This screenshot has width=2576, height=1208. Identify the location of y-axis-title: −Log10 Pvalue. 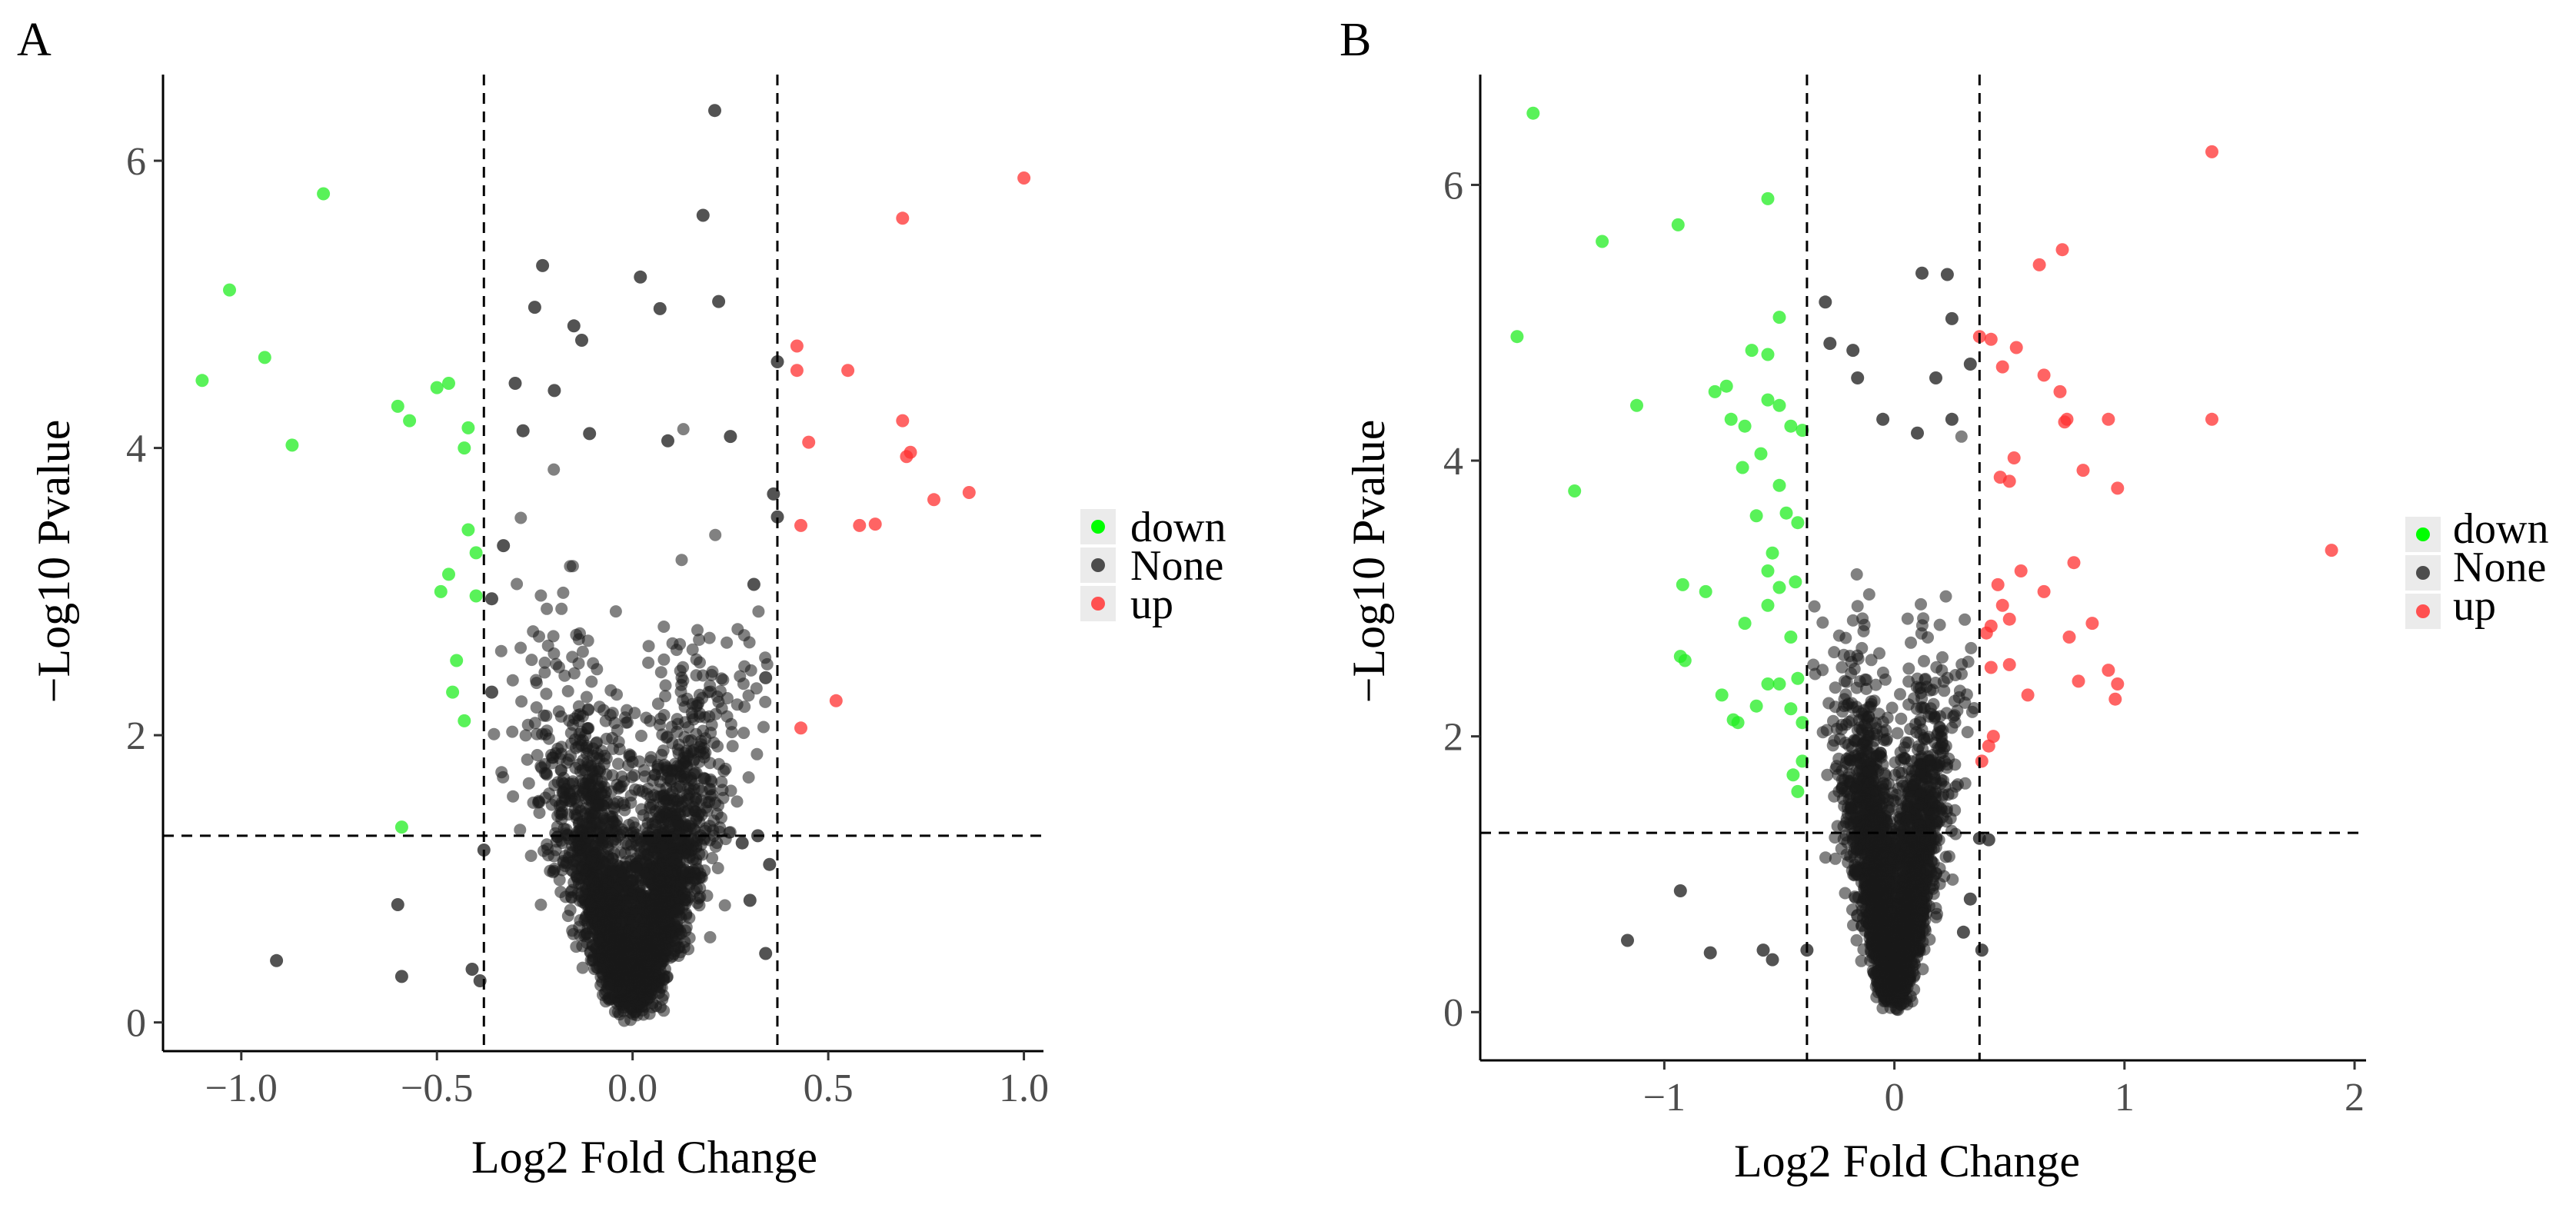
(53, 562).